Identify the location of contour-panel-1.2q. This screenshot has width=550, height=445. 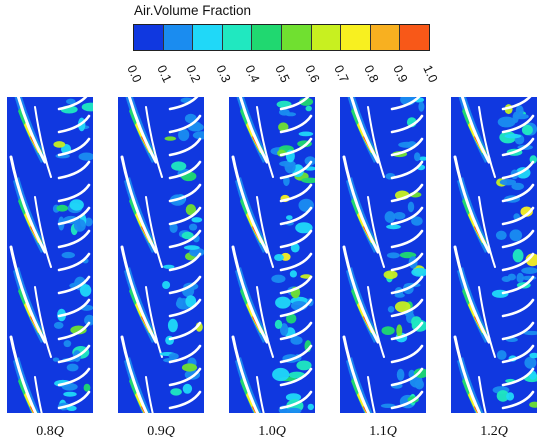
(494, 255).